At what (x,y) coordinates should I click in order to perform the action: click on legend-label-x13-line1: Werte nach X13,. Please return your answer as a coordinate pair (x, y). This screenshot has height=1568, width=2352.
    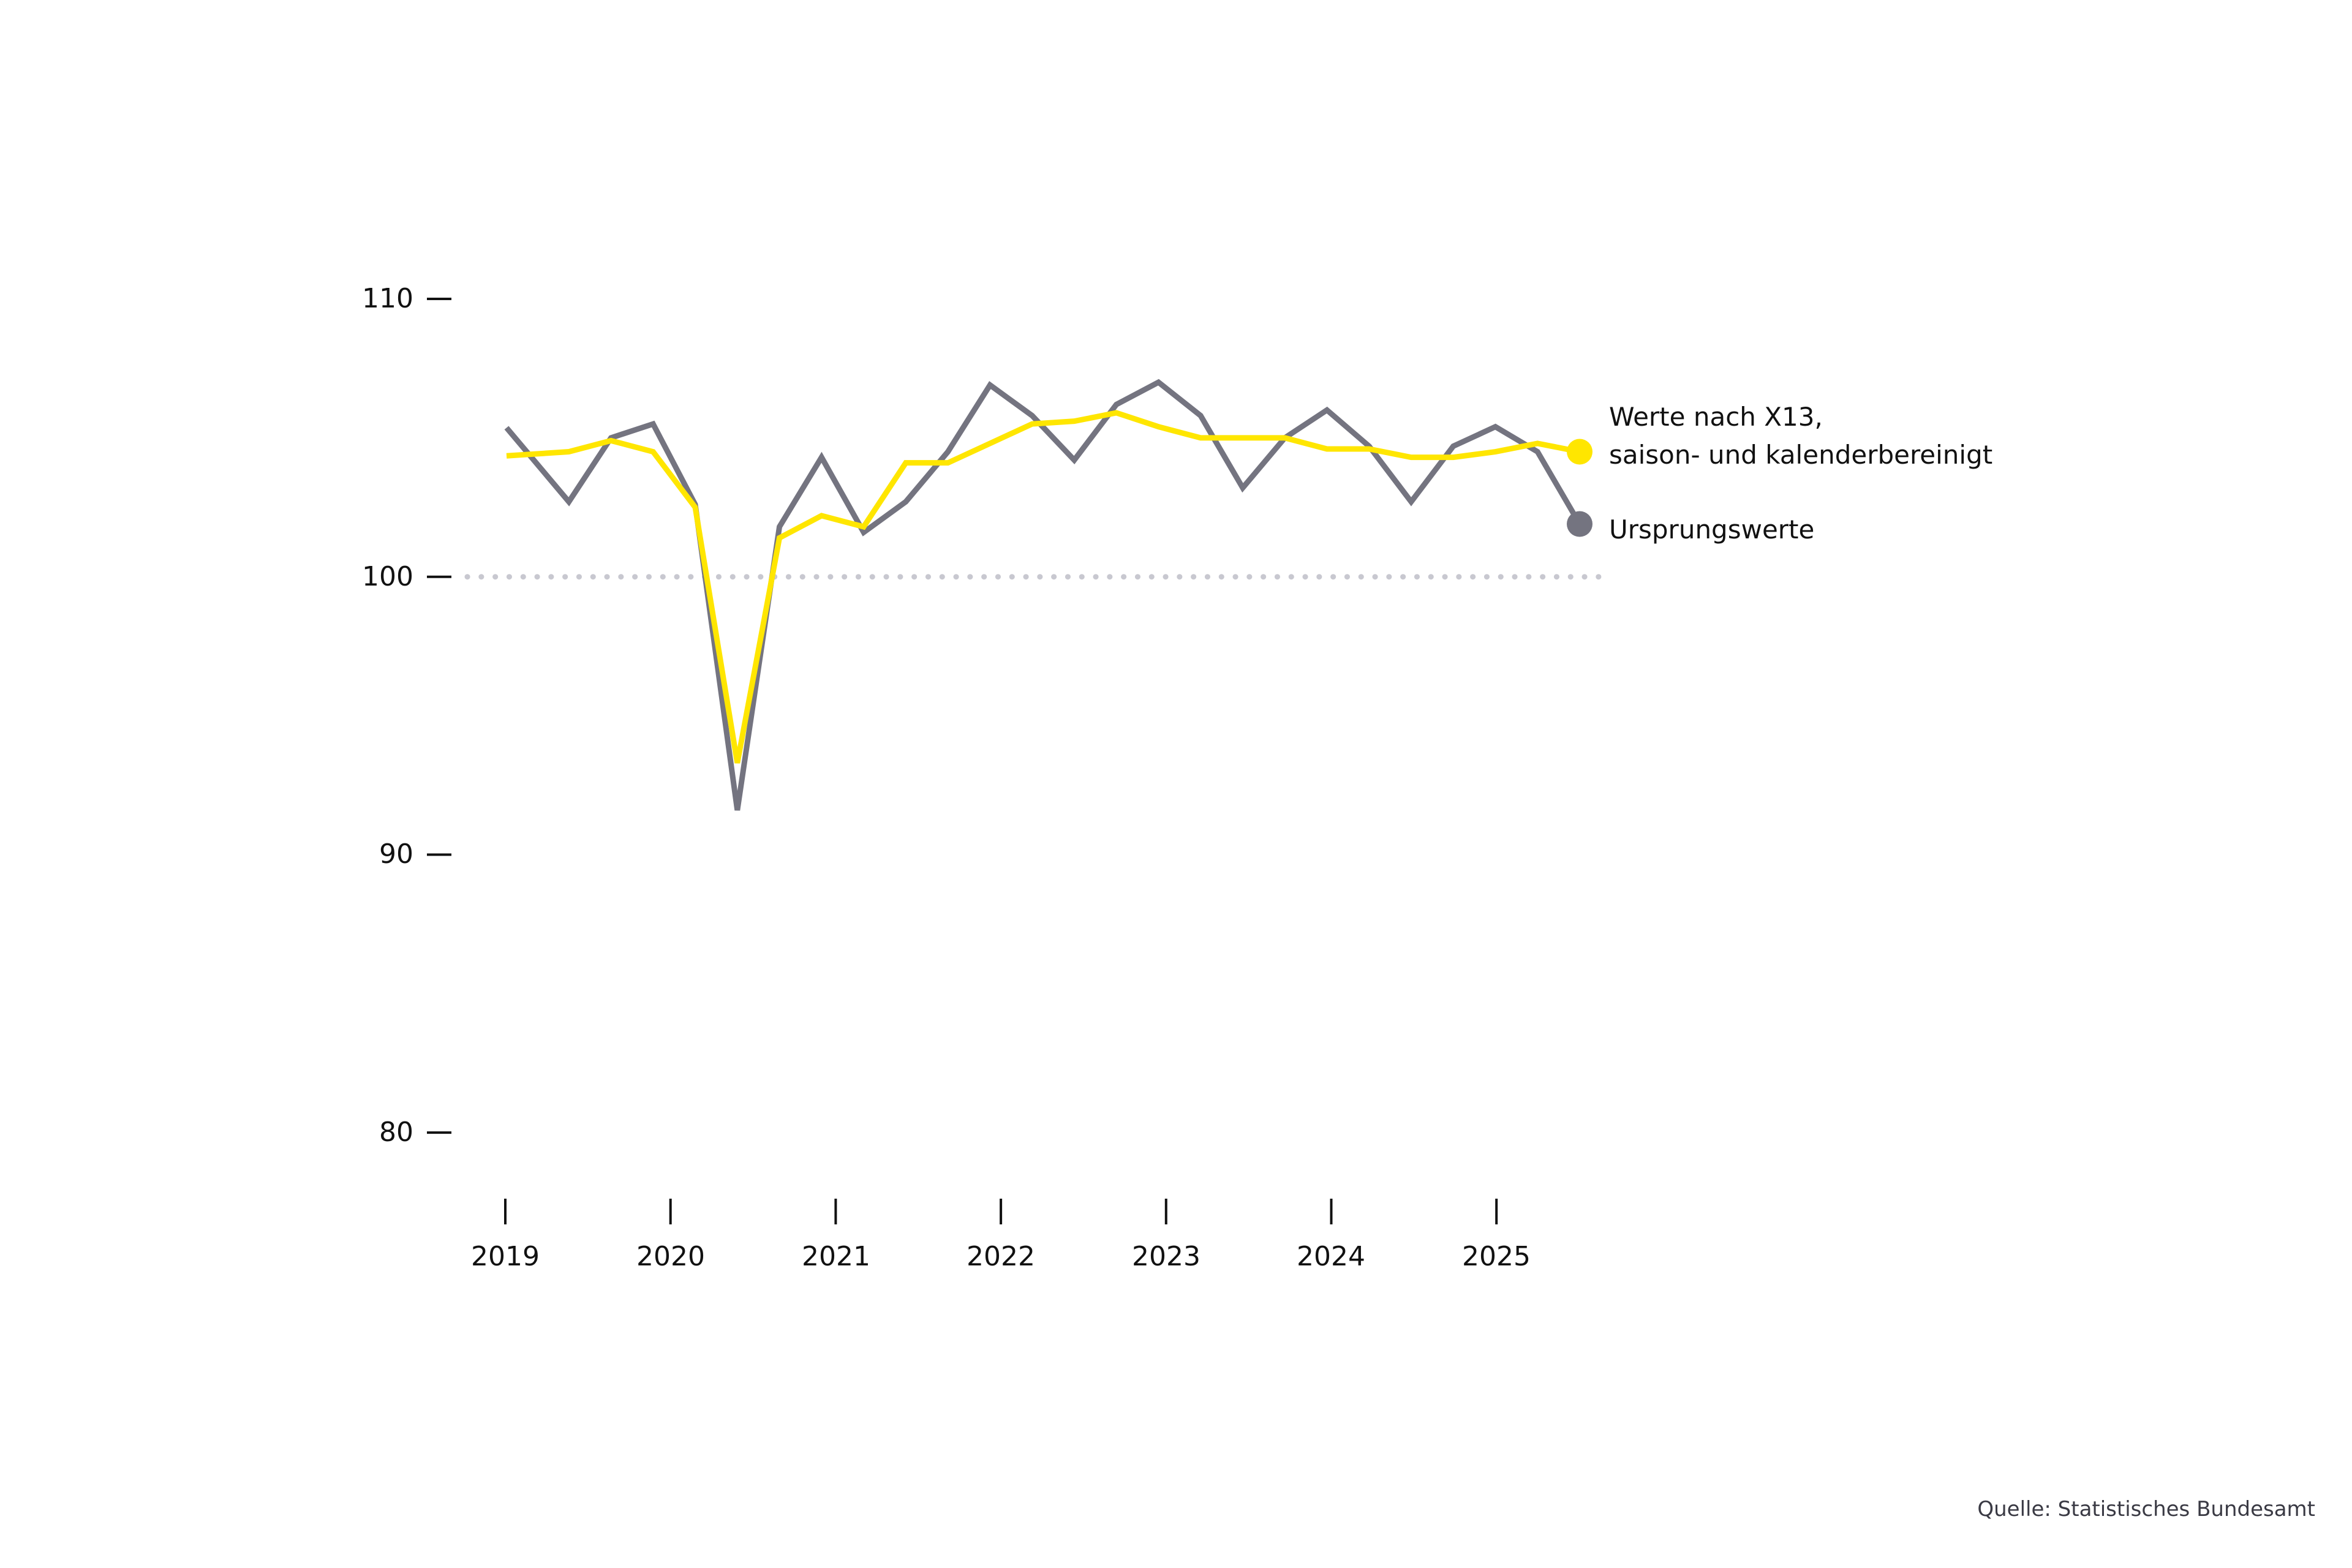
    Looking at the image, I should click on (1716, 417).